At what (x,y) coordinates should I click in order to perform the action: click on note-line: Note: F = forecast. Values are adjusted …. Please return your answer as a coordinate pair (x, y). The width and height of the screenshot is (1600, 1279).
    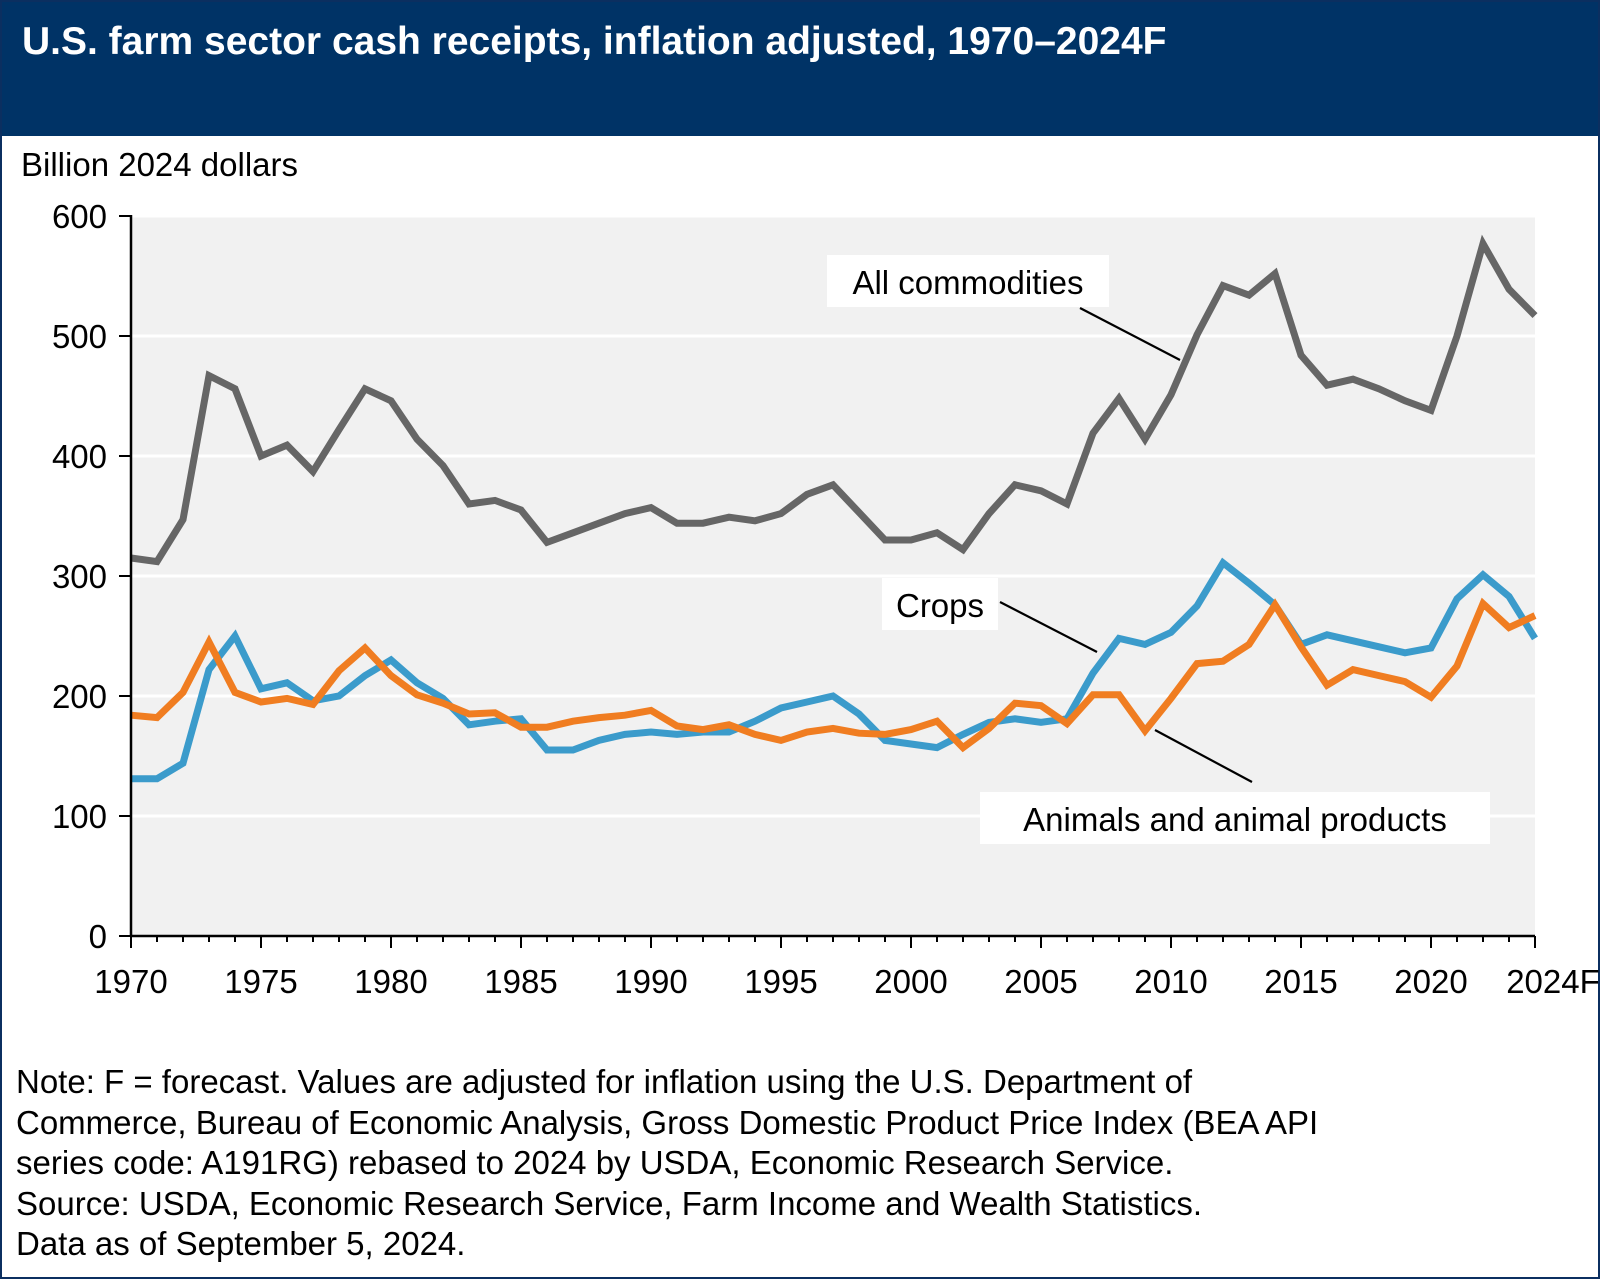
    Looking at the image, I should click on (604, 1081).